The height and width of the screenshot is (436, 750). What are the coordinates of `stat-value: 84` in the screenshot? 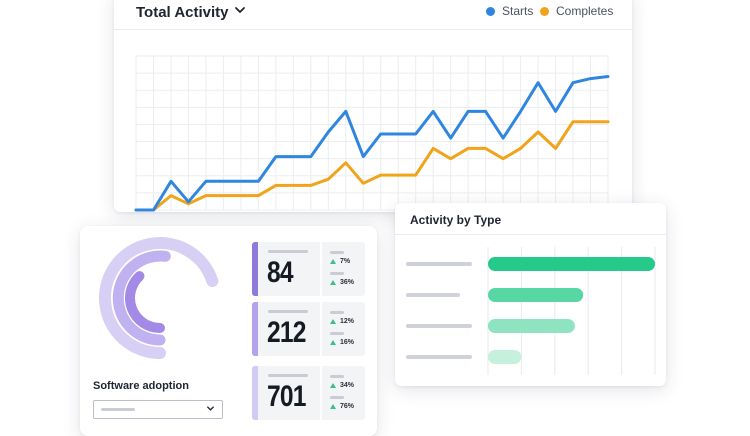 It's located at (280, 272).